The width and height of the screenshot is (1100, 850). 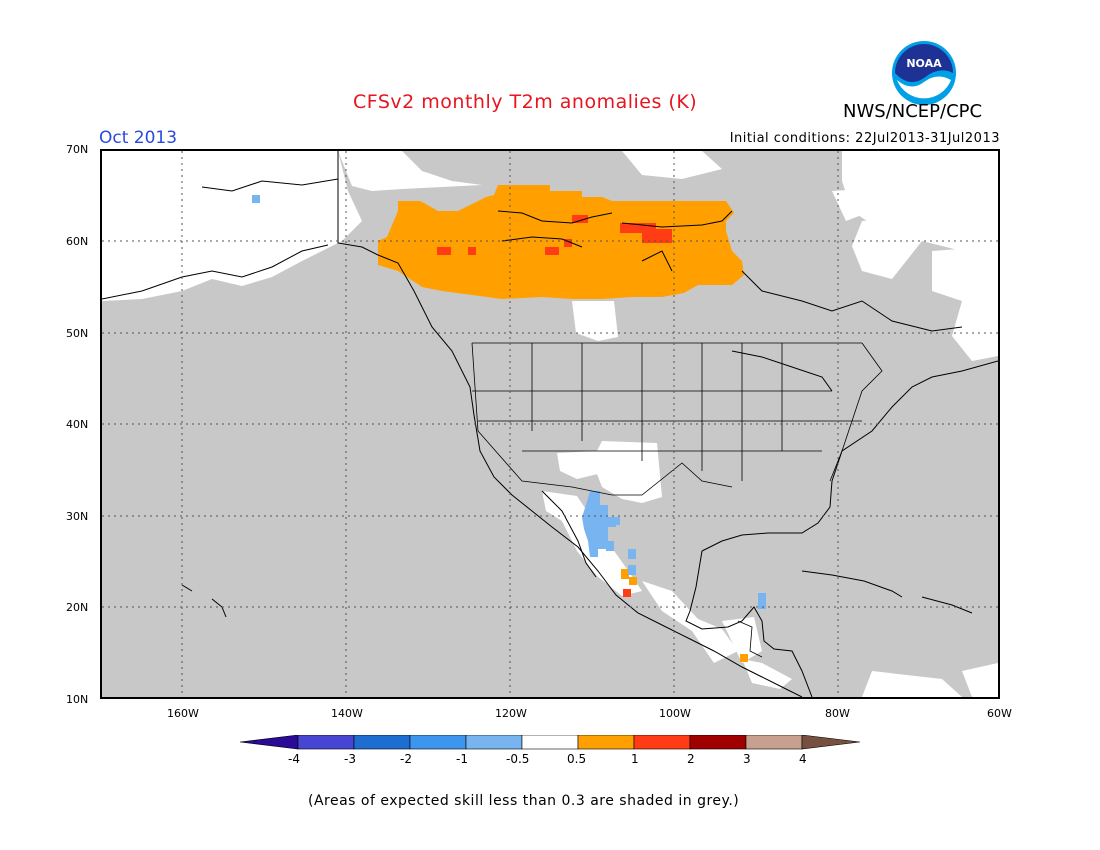 What do you see at coordinates (913, 111) in the screenshot?
I see `agency-label: NWS/NCEP/CPC` at bounding box center [913, 111].